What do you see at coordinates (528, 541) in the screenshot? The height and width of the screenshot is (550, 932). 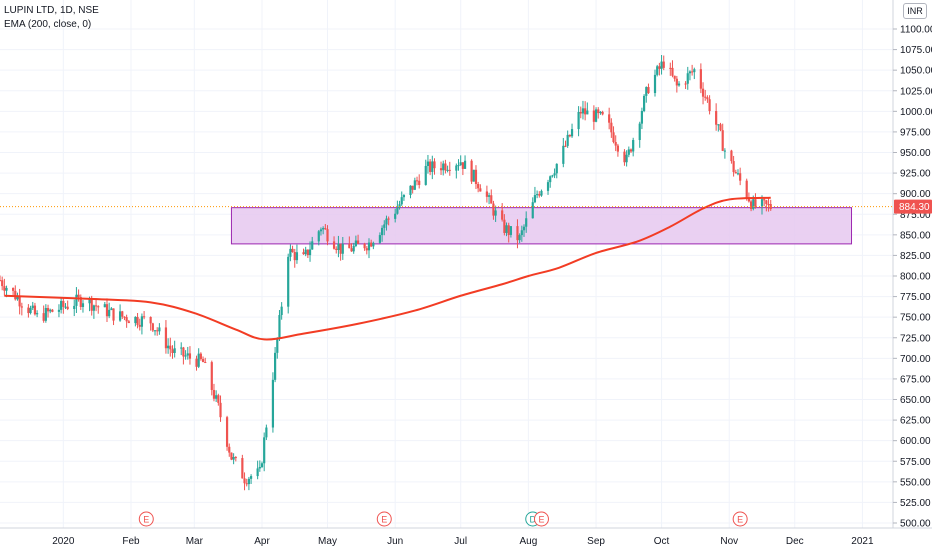 I see `x-tick-label: Aug` at bounding box center [528, 541].